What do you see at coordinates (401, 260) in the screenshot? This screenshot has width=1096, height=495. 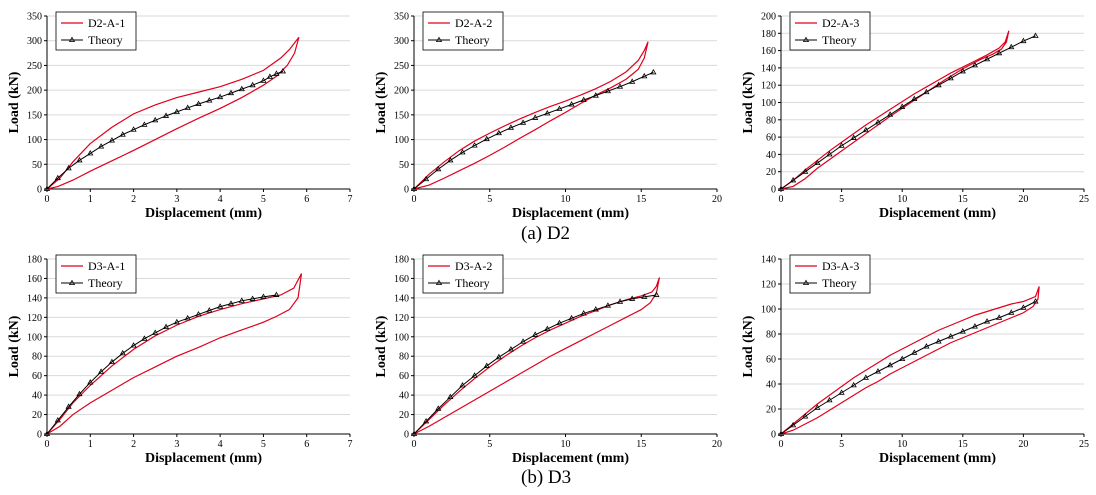 I see `y-tick-label: 180` at bounding box center [401, 260].